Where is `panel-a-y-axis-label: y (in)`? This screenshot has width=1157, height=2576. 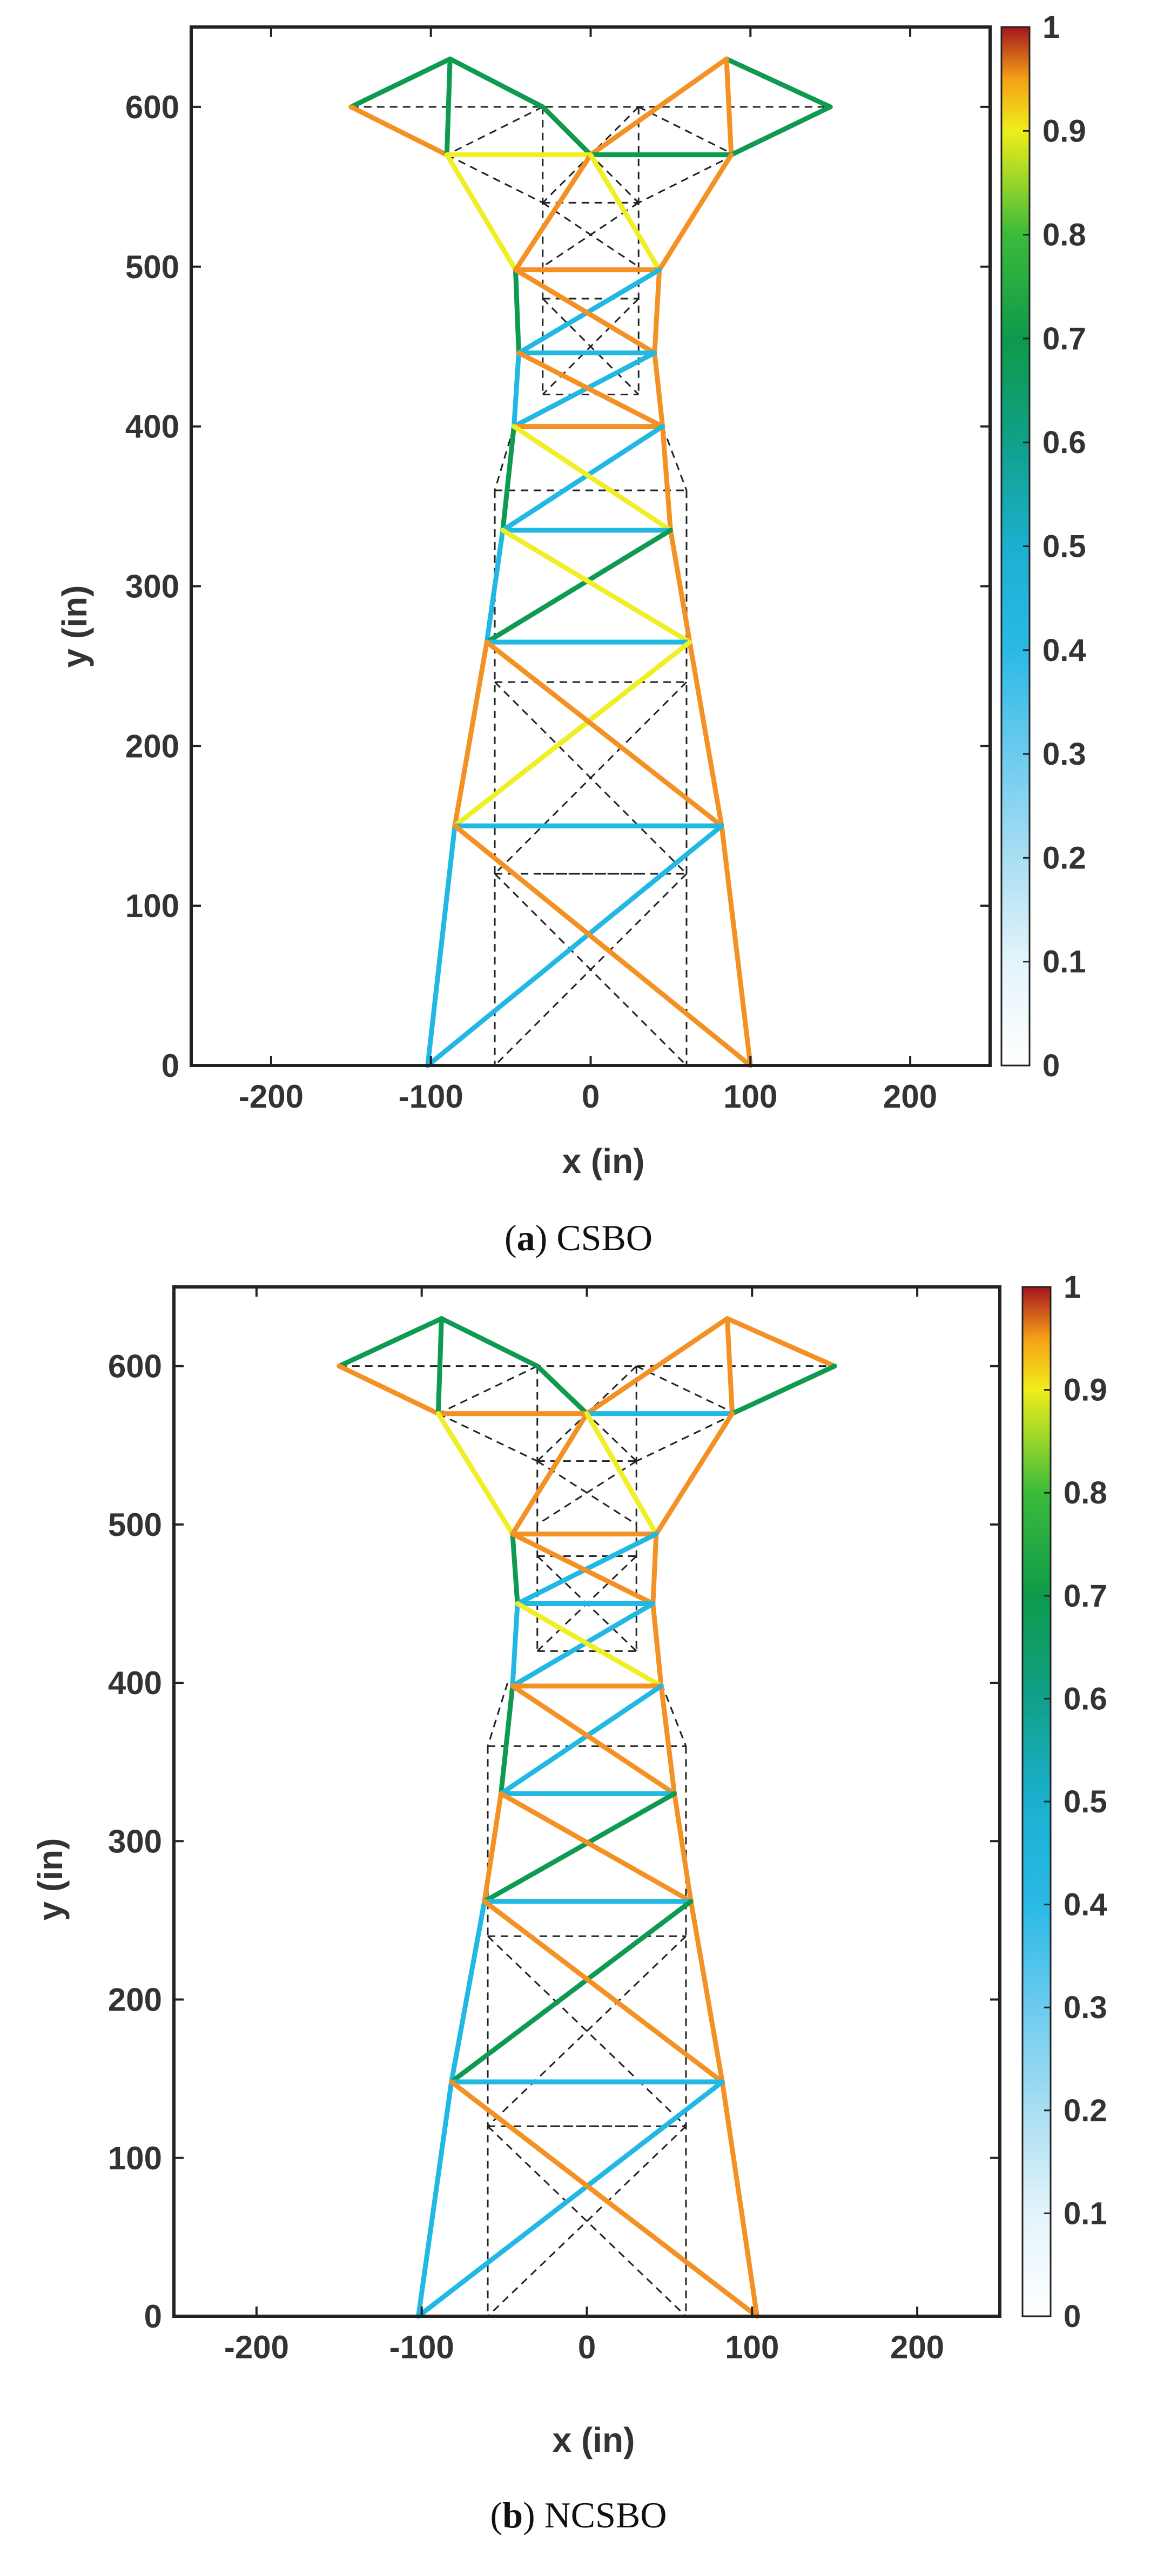
panel-a-y-axis-label: y (in) is located at coordinates (74, 626).